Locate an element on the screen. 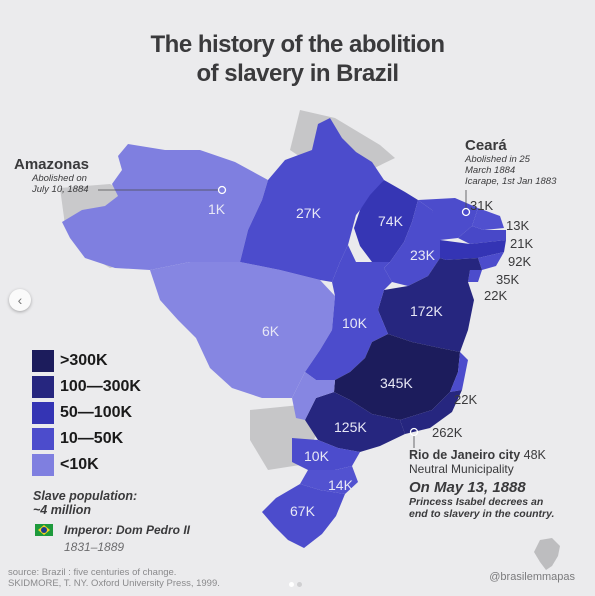 The width and height of the screenshot is (595, 596). label-sergipe: 22K is located at coordinates (495, 295).